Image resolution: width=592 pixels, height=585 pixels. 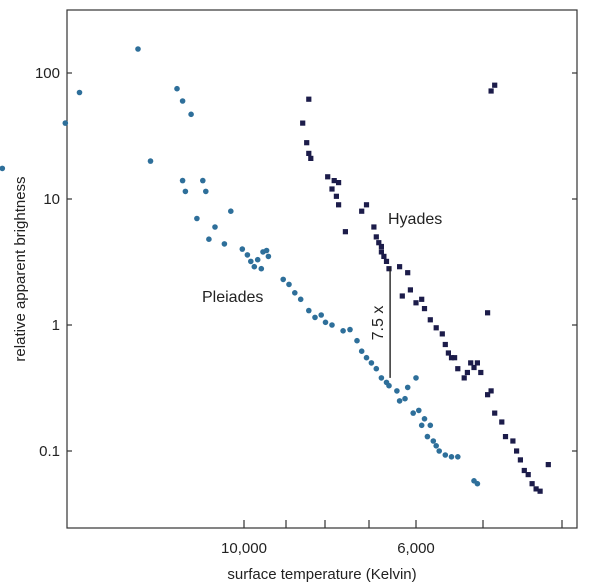 What do you see at coordinates (321, 574) in the screenshot?
I see `x-axis-title: surface temperature (Kelvin)` at bounding box center [321, 574].